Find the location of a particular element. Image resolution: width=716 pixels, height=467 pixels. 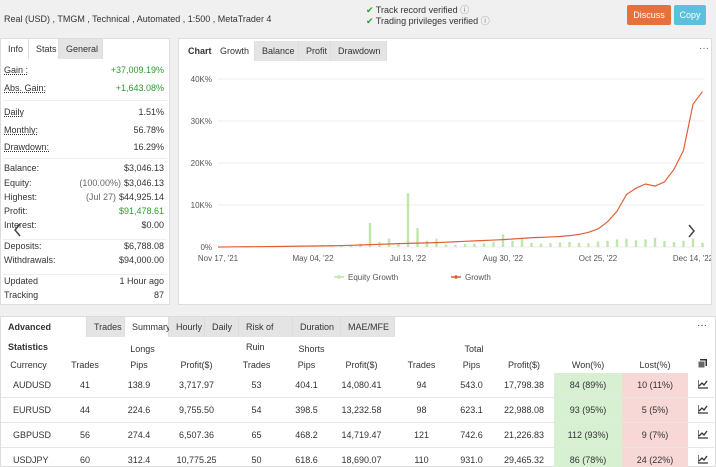

copy-icon is located at coordinates (702, 364).